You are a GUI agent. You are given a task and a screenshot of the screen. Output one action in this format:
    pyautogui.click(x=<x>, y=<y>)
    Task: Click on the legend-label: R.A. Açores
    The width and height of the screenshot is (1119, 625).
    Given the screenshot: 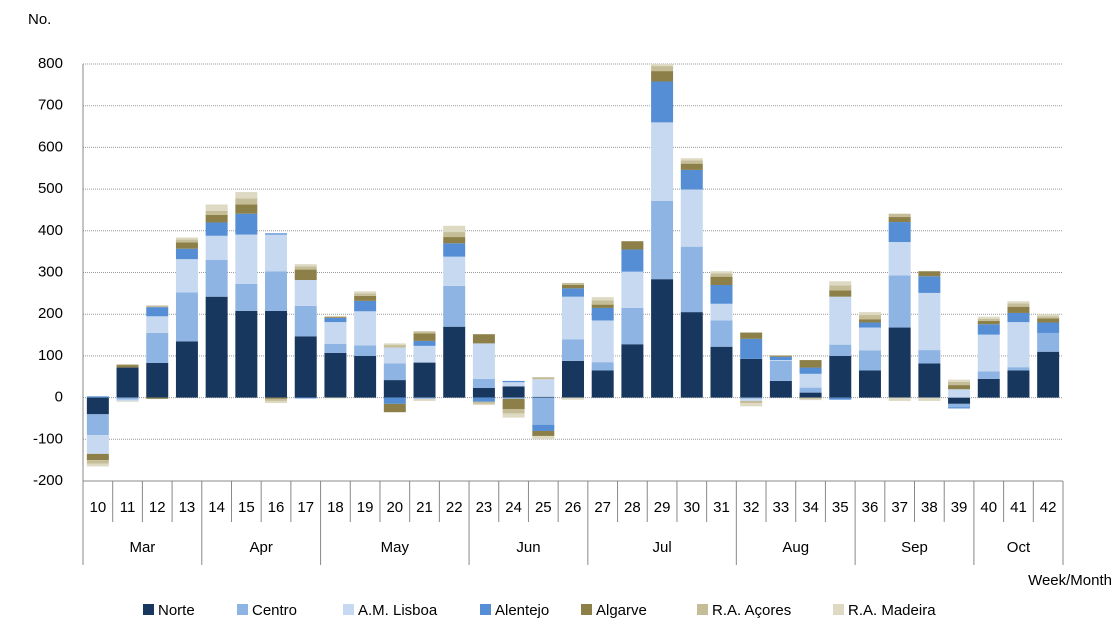 What is the action you would take?
    pyautogui.click(x=751, y=610)
    